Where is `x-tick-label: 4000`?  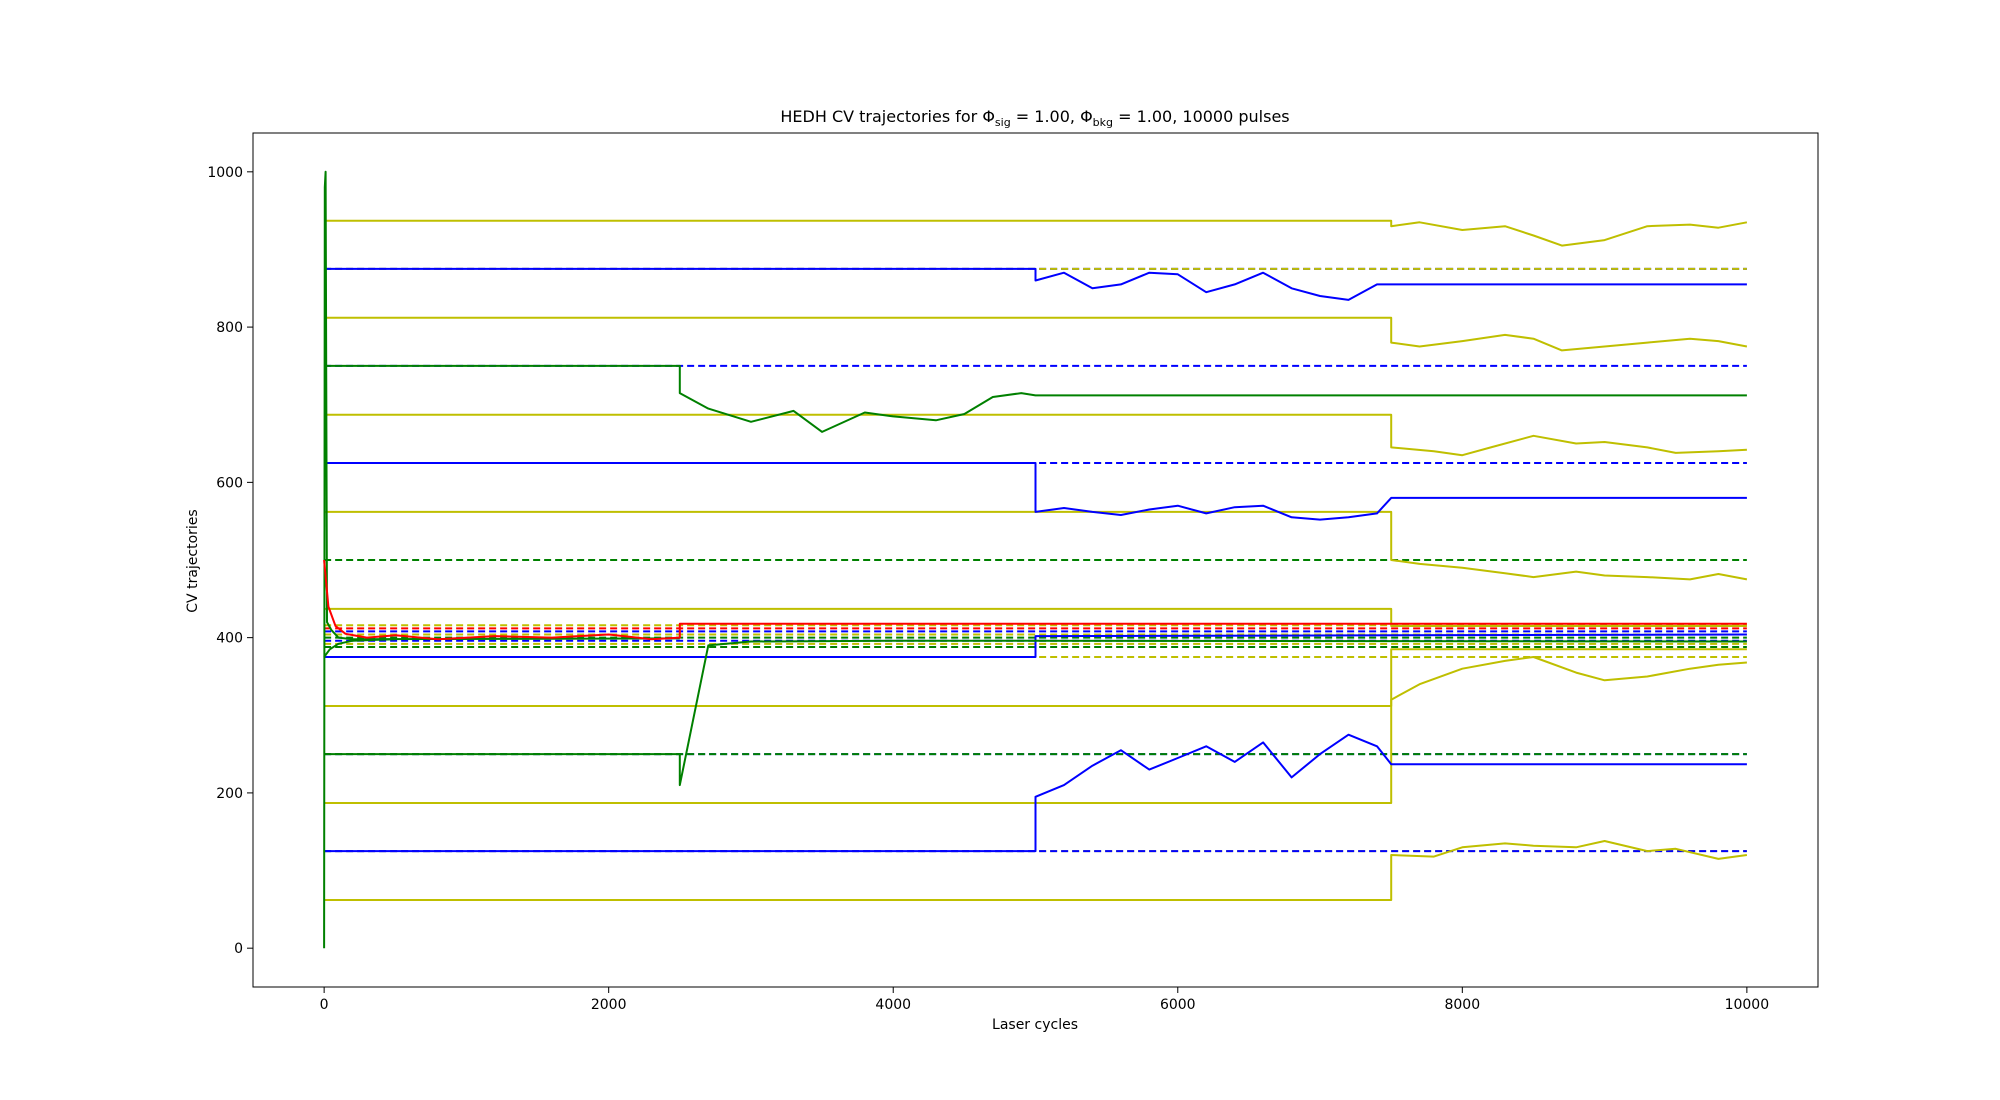 x-tick-label: 4000 is located at coordinates (893, 1005).